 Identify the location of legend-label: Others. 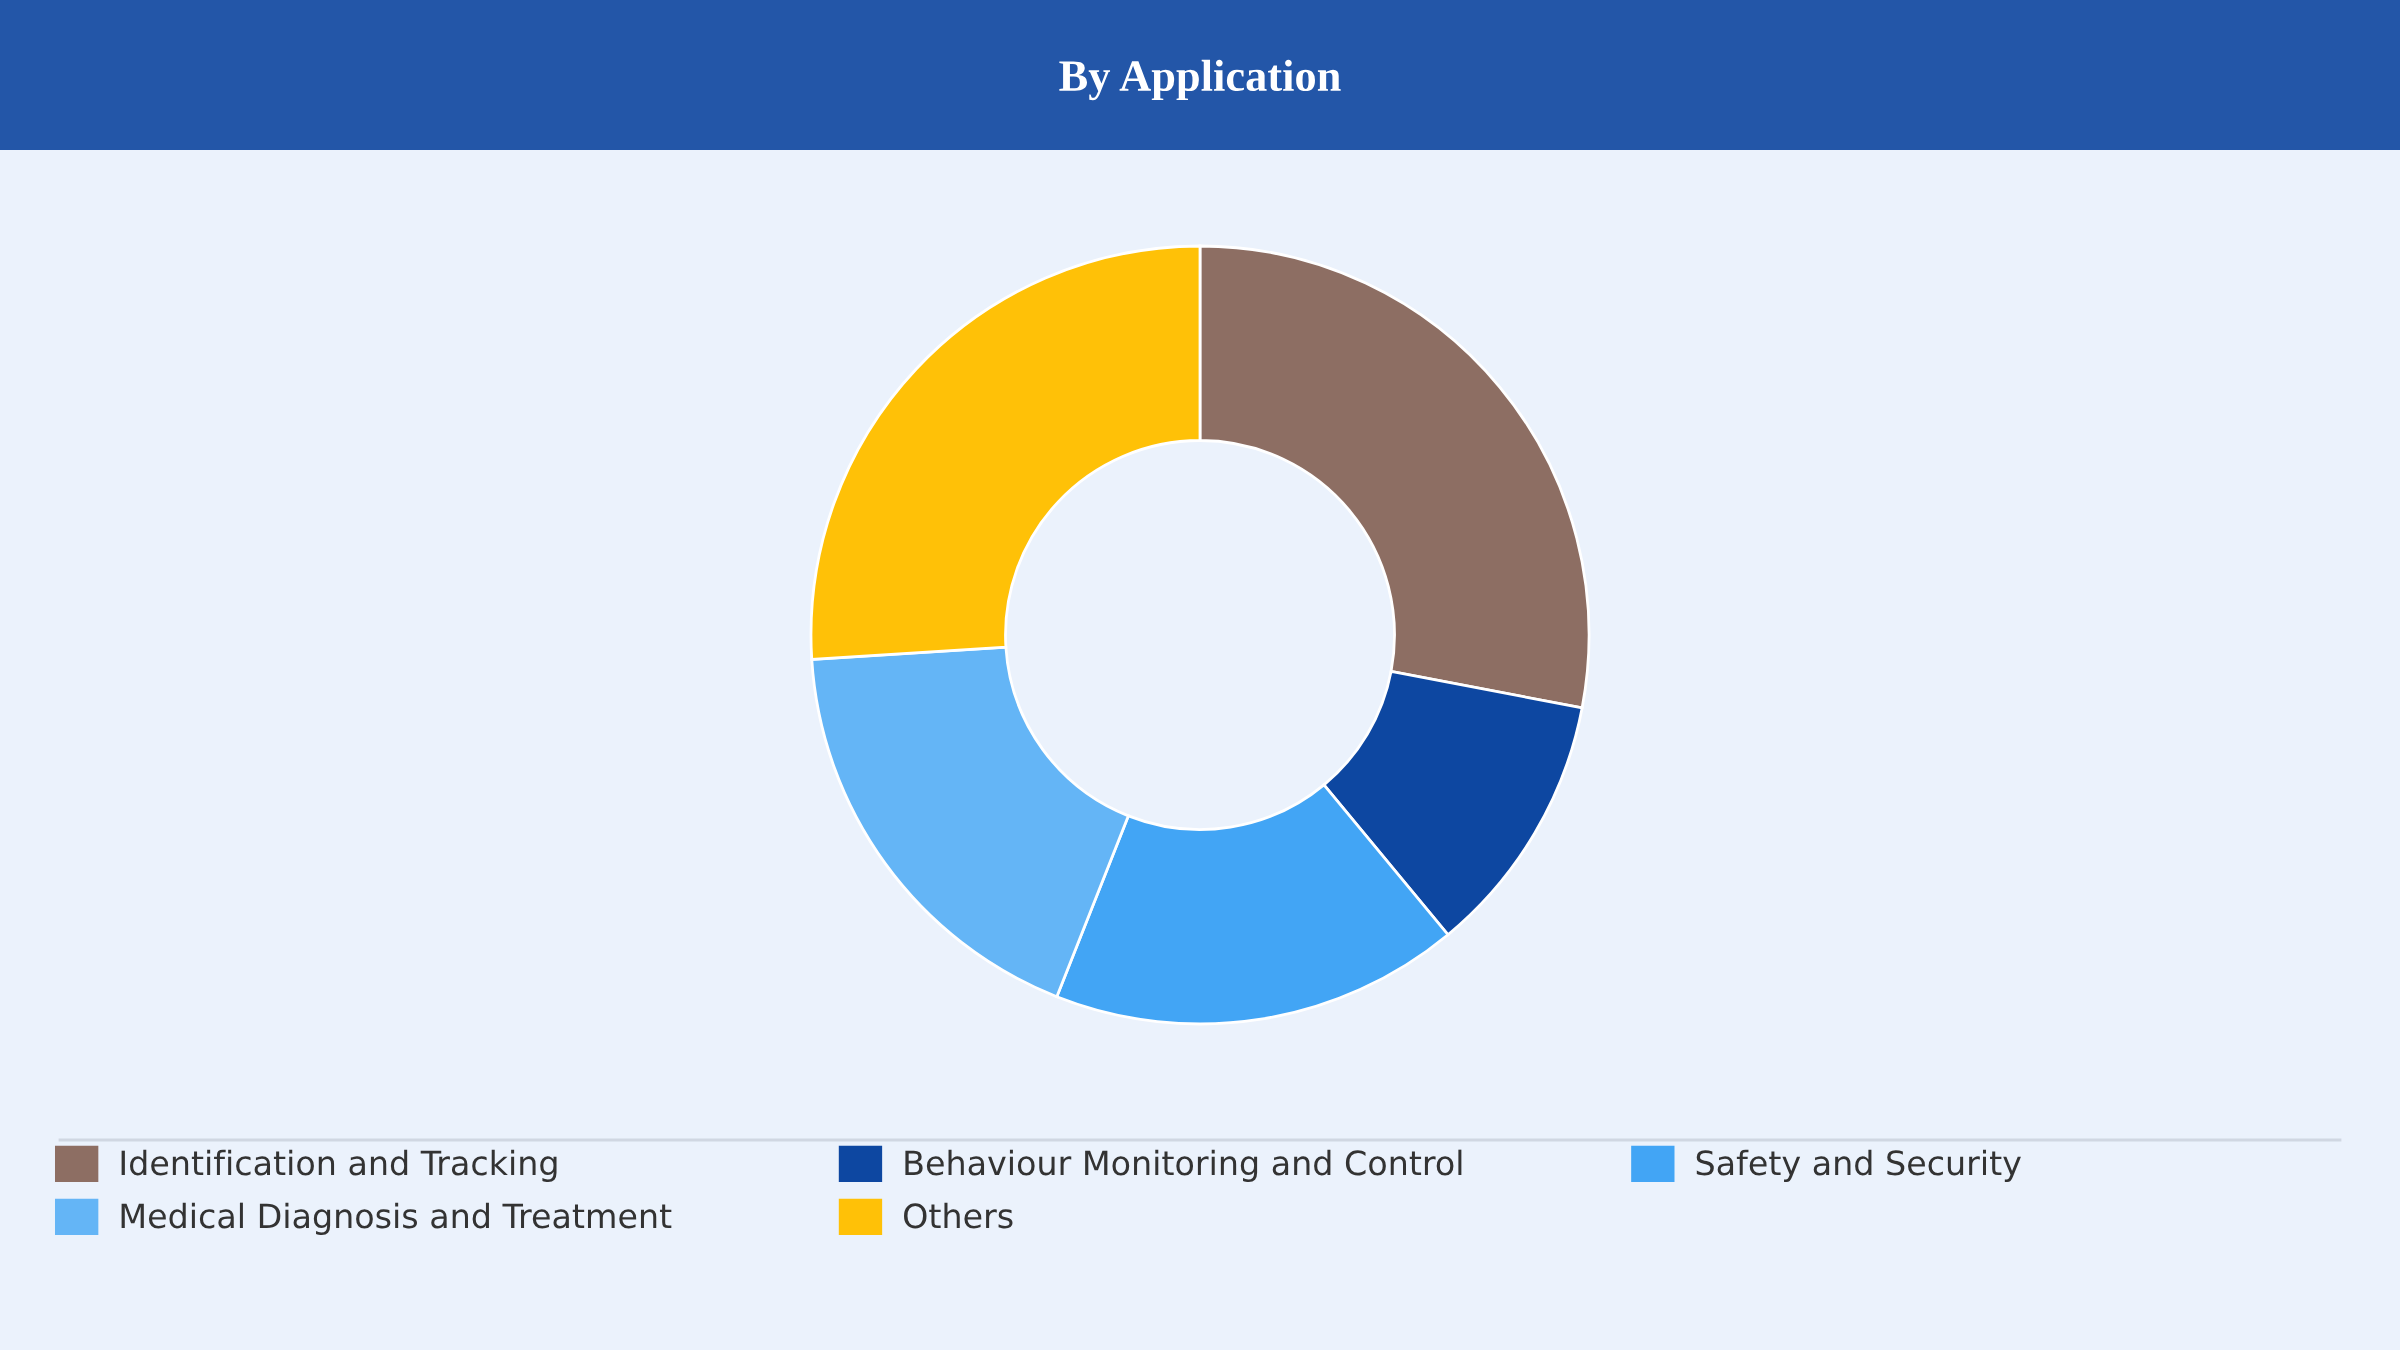
(958, 1215).